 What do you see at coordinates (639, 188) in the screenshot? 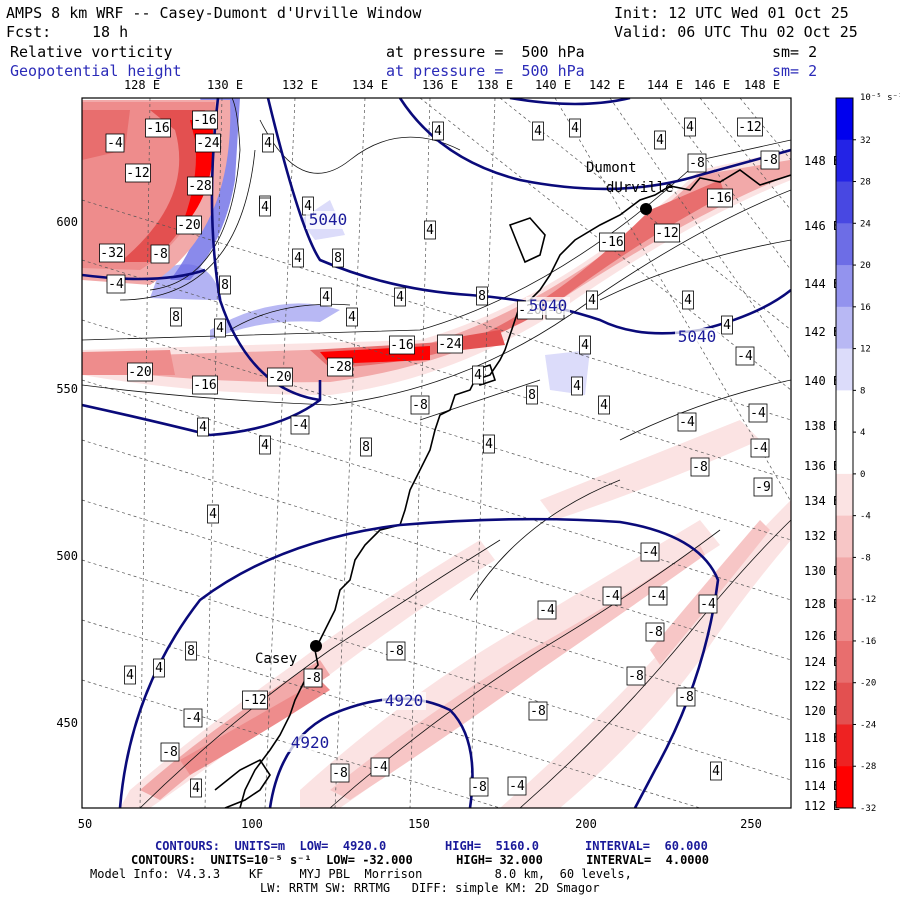
I see `station-name: dUrville` at bounding box center [639, 188].